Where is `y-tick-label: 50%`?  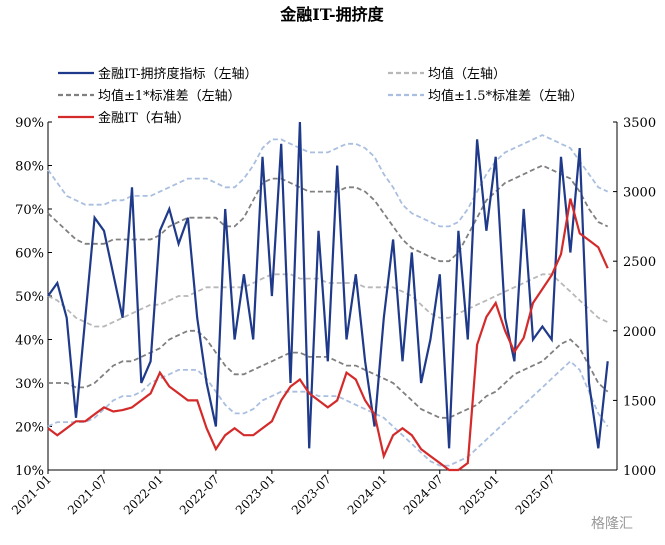
y-tick-label: 50% is located at coordinates (29, 297).